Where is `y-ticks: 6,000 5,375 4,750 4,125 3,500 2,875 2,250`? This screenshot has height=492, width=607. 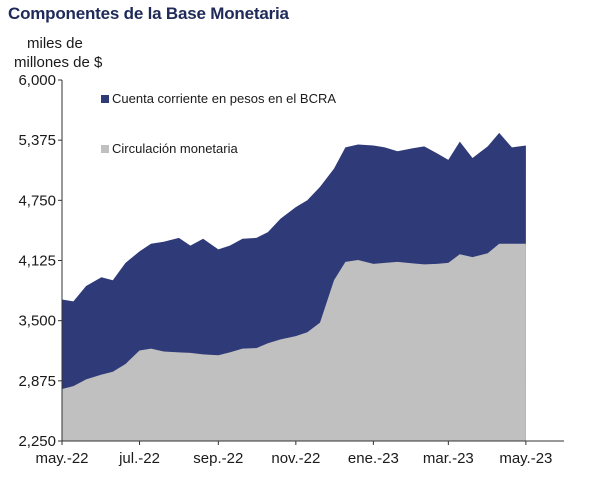 y-ticks: 6,000 5,375 4,750 4,125 3,500 2,875 2,250 is located at coordinates (40, 261).